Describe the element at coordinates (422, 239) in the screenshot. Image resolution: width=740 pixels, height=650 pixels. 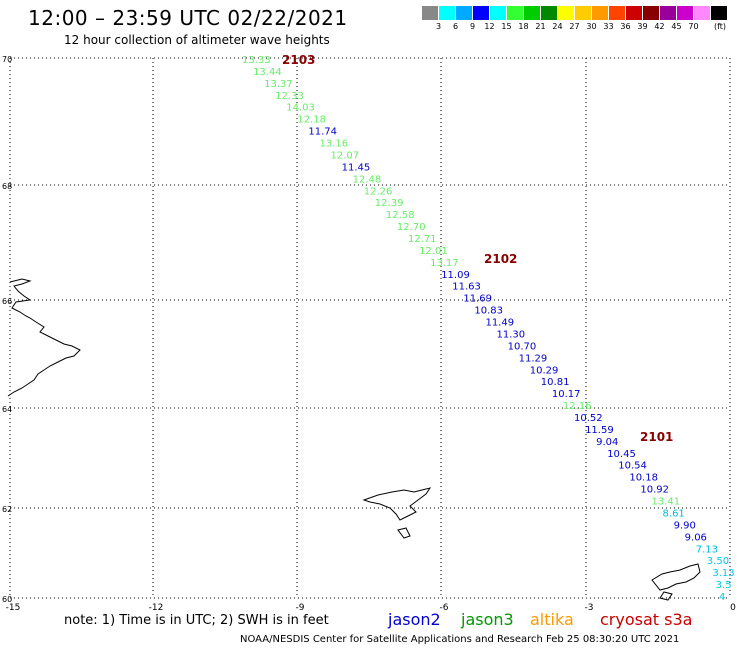
I see `swh-value: 12.71` at that location.